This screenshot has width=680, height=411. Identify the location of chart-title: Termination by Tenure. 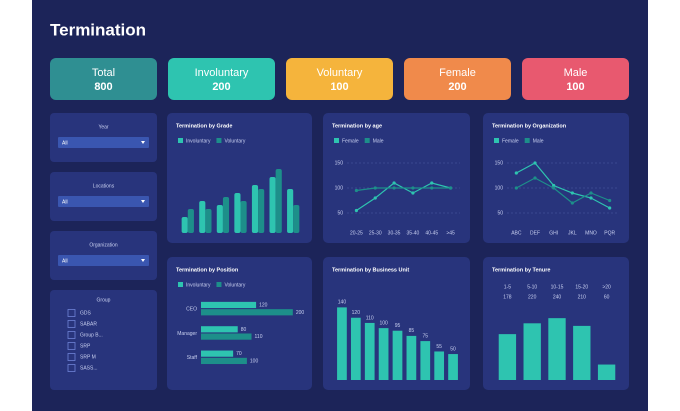
(521, 270).